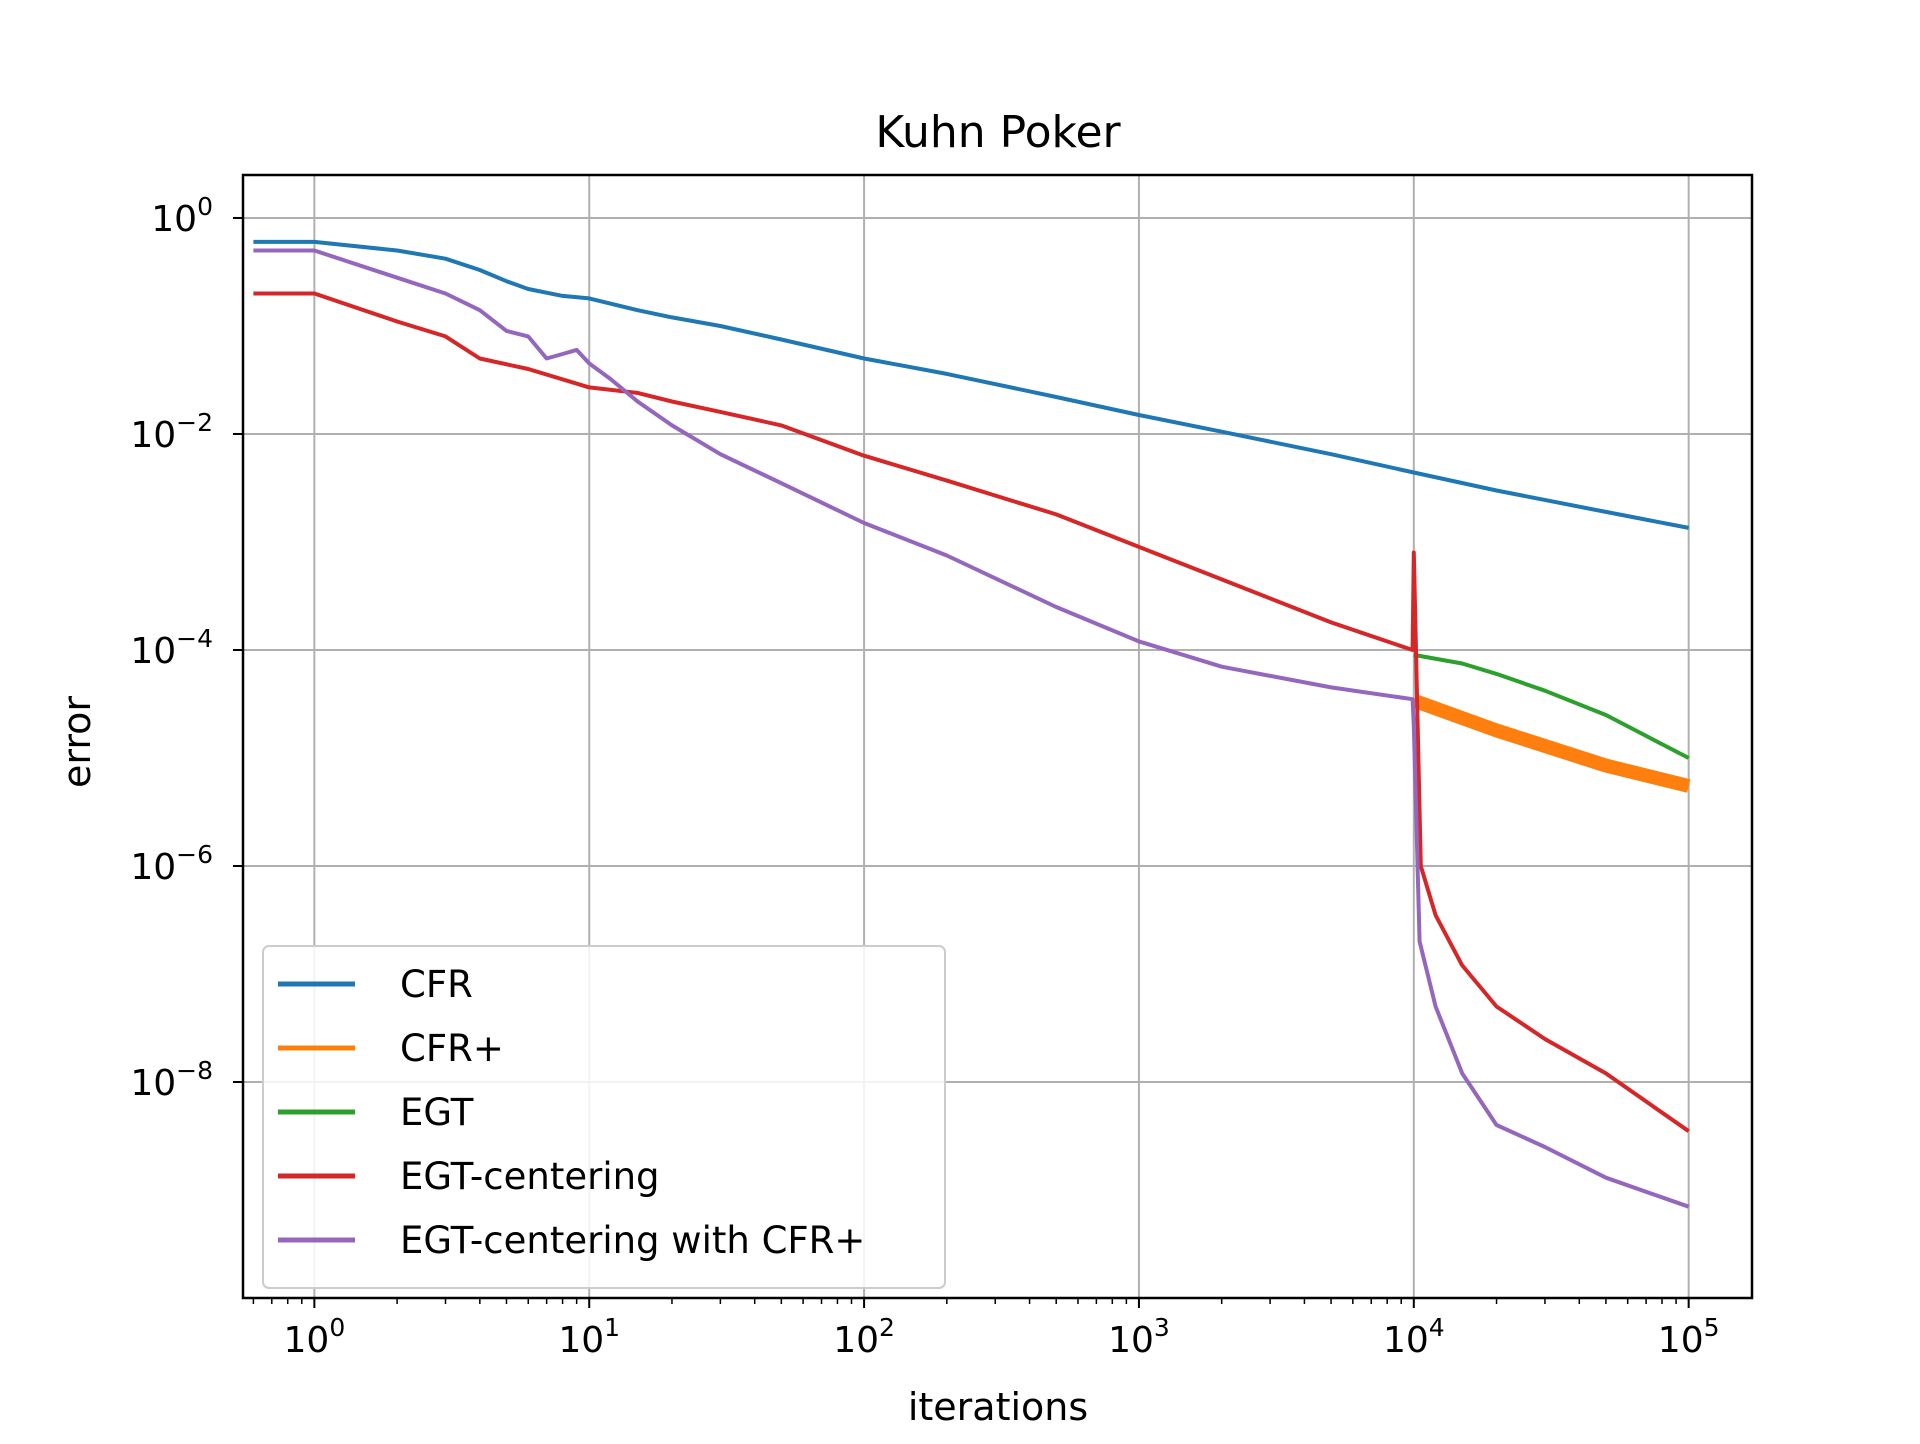  What do you see at coordinates (589, 1337) in the screenshot?
I see `x-tick-label-1: 10¹` at bounding box center [589, 1337].